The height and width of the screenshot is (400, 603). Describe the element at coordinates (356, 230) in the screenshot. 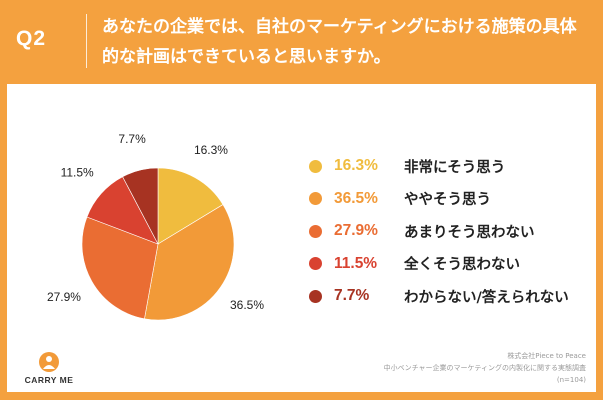

I see `legend-percent: 27.9%` at that location.